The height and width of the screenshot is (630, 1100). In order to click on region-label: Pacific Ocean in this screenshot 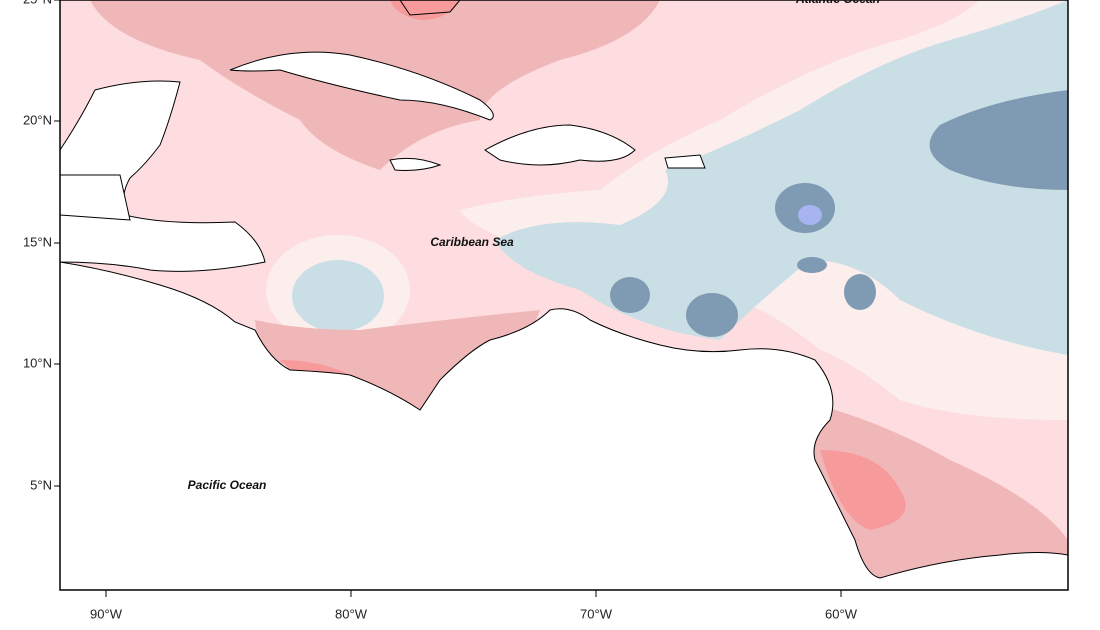, I will do `click(227, 485)`.